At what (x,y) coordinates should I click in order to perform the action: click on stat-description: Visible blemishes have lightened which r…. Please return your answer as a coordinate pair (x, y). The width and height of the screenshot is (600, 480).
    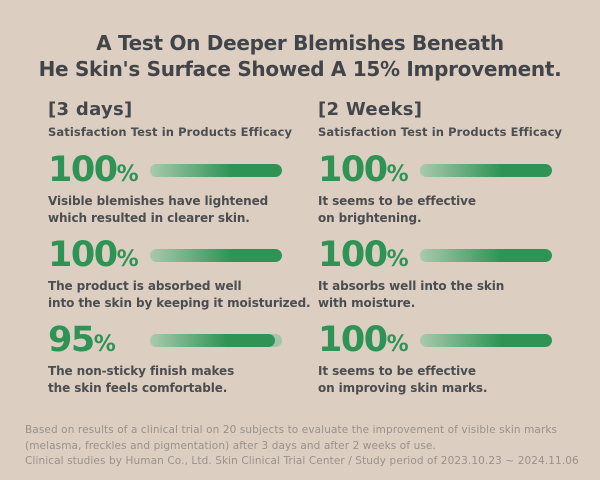
    Looking at the image, I should click on (183, 210).